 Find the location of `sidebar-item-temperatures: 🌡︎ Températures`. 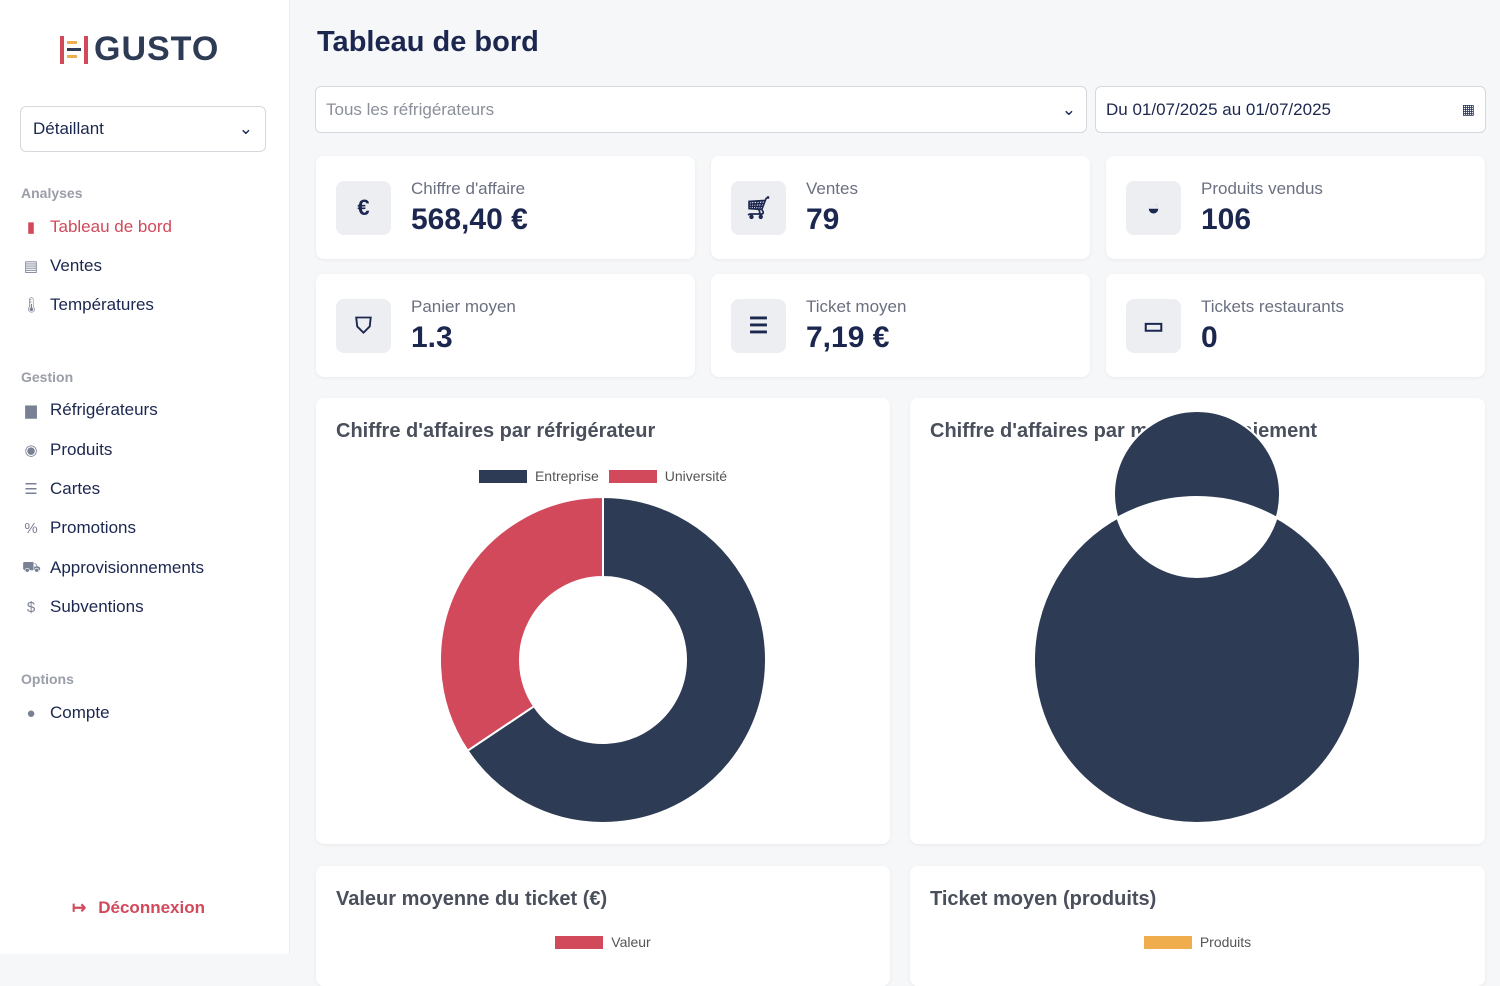

sidebar-item-temperatures: 🌡︎ Températures is located at coordinates (88, 305).